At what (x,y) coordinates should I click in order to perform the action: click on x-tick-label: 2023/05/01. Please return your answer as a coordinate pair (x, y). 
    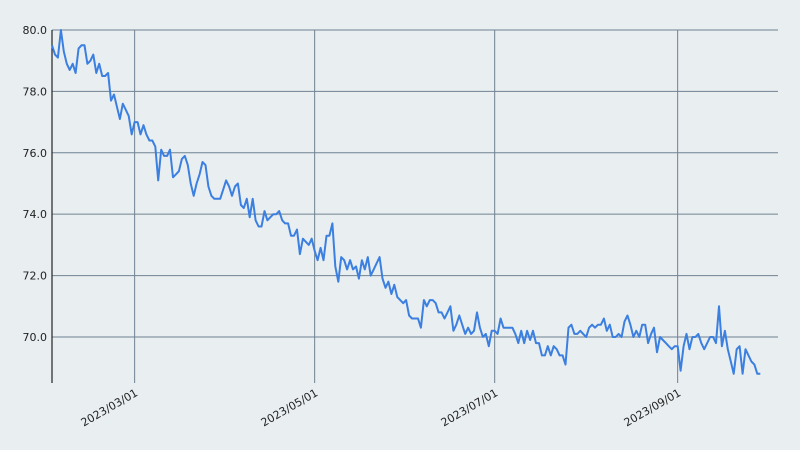
    Looking at the image, I should click on (289, 407).